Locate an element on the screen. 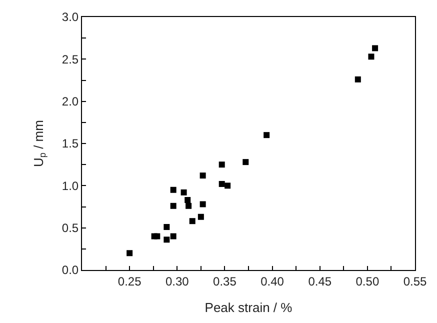 The image size is (437, 323). x-tick-label: 0.35 is located at coordinates (225, 281).